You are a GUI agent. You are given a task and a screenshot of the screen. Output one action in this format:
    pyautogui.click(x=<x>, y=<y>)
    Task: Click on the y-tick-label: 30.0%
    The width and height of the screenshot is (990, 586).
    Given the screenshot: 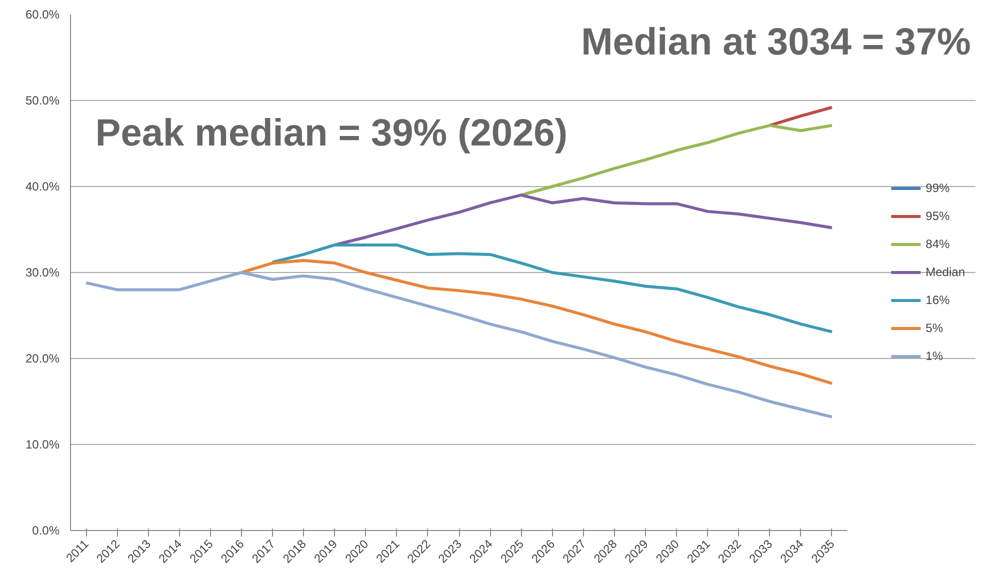 What is the action you would take?
    pyautogui.click(x=42, y=273)
    